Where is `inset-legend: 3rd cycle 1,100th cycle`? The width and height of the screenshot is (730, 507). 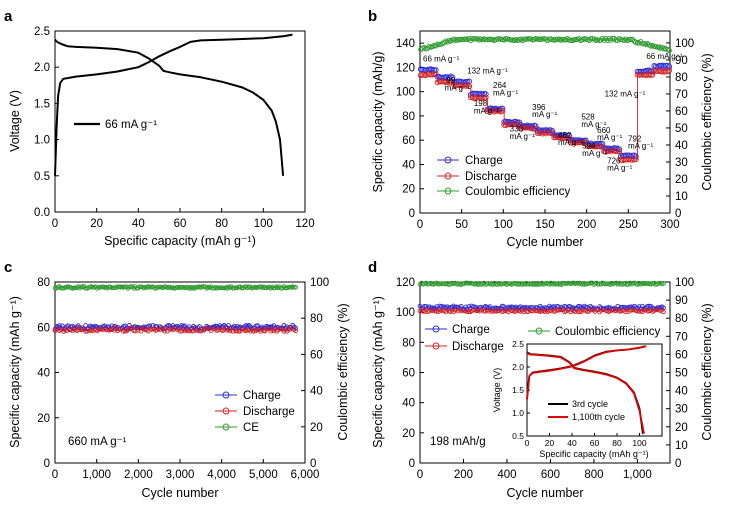
inset-legend: 3rd cycle 1,100th cycle is located at coordinates (586, 410).